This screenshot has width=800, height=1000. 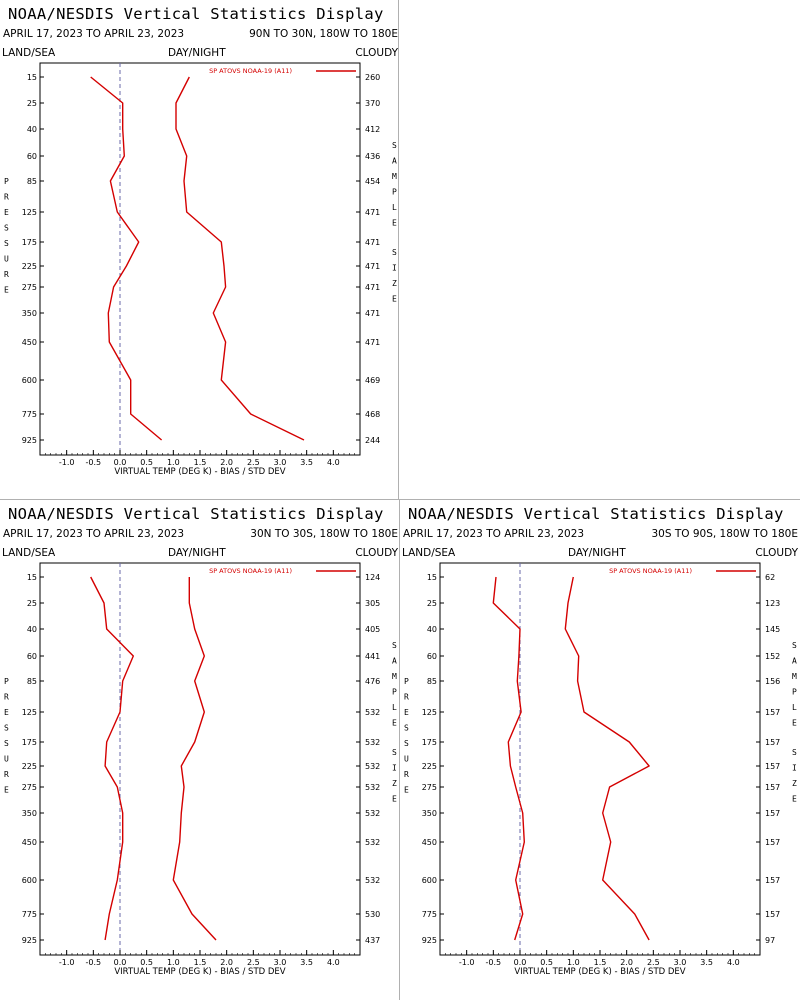 I want to click on sample-size-label: 370, so click(x=372, y=103).